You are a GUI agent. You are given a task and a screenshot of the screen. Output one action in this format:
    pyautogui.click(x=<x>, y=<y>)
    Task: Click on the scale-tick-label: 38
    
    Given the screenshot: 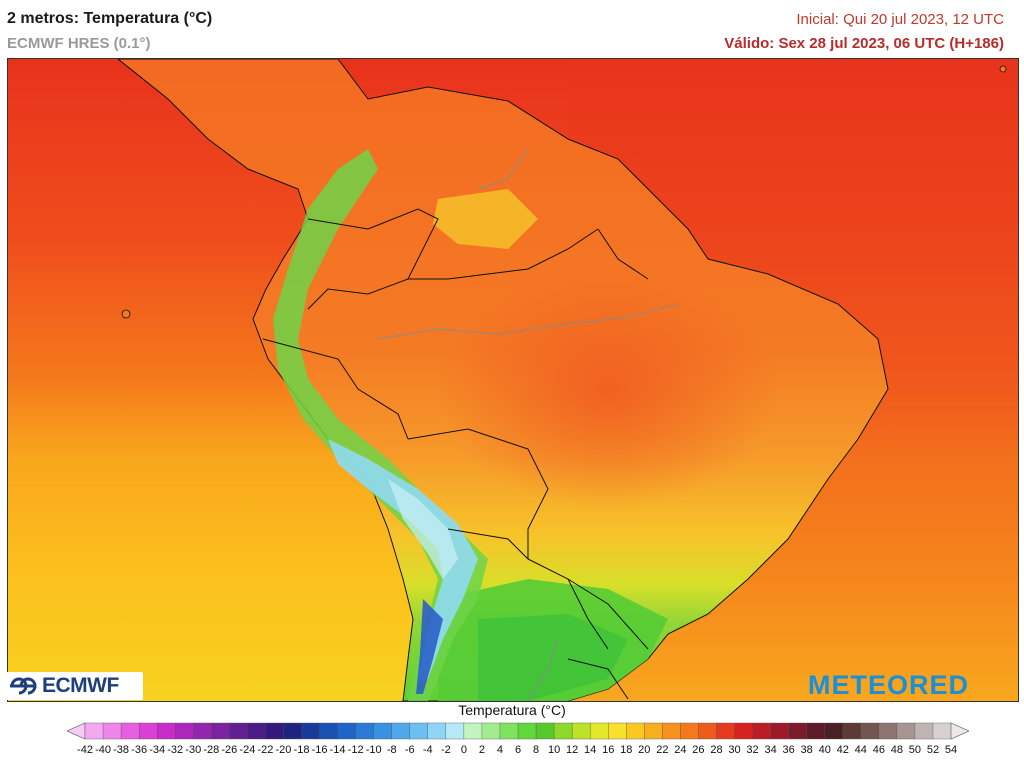 What is the action you would take?
    pyautogui.click(x=806, y=750)
    